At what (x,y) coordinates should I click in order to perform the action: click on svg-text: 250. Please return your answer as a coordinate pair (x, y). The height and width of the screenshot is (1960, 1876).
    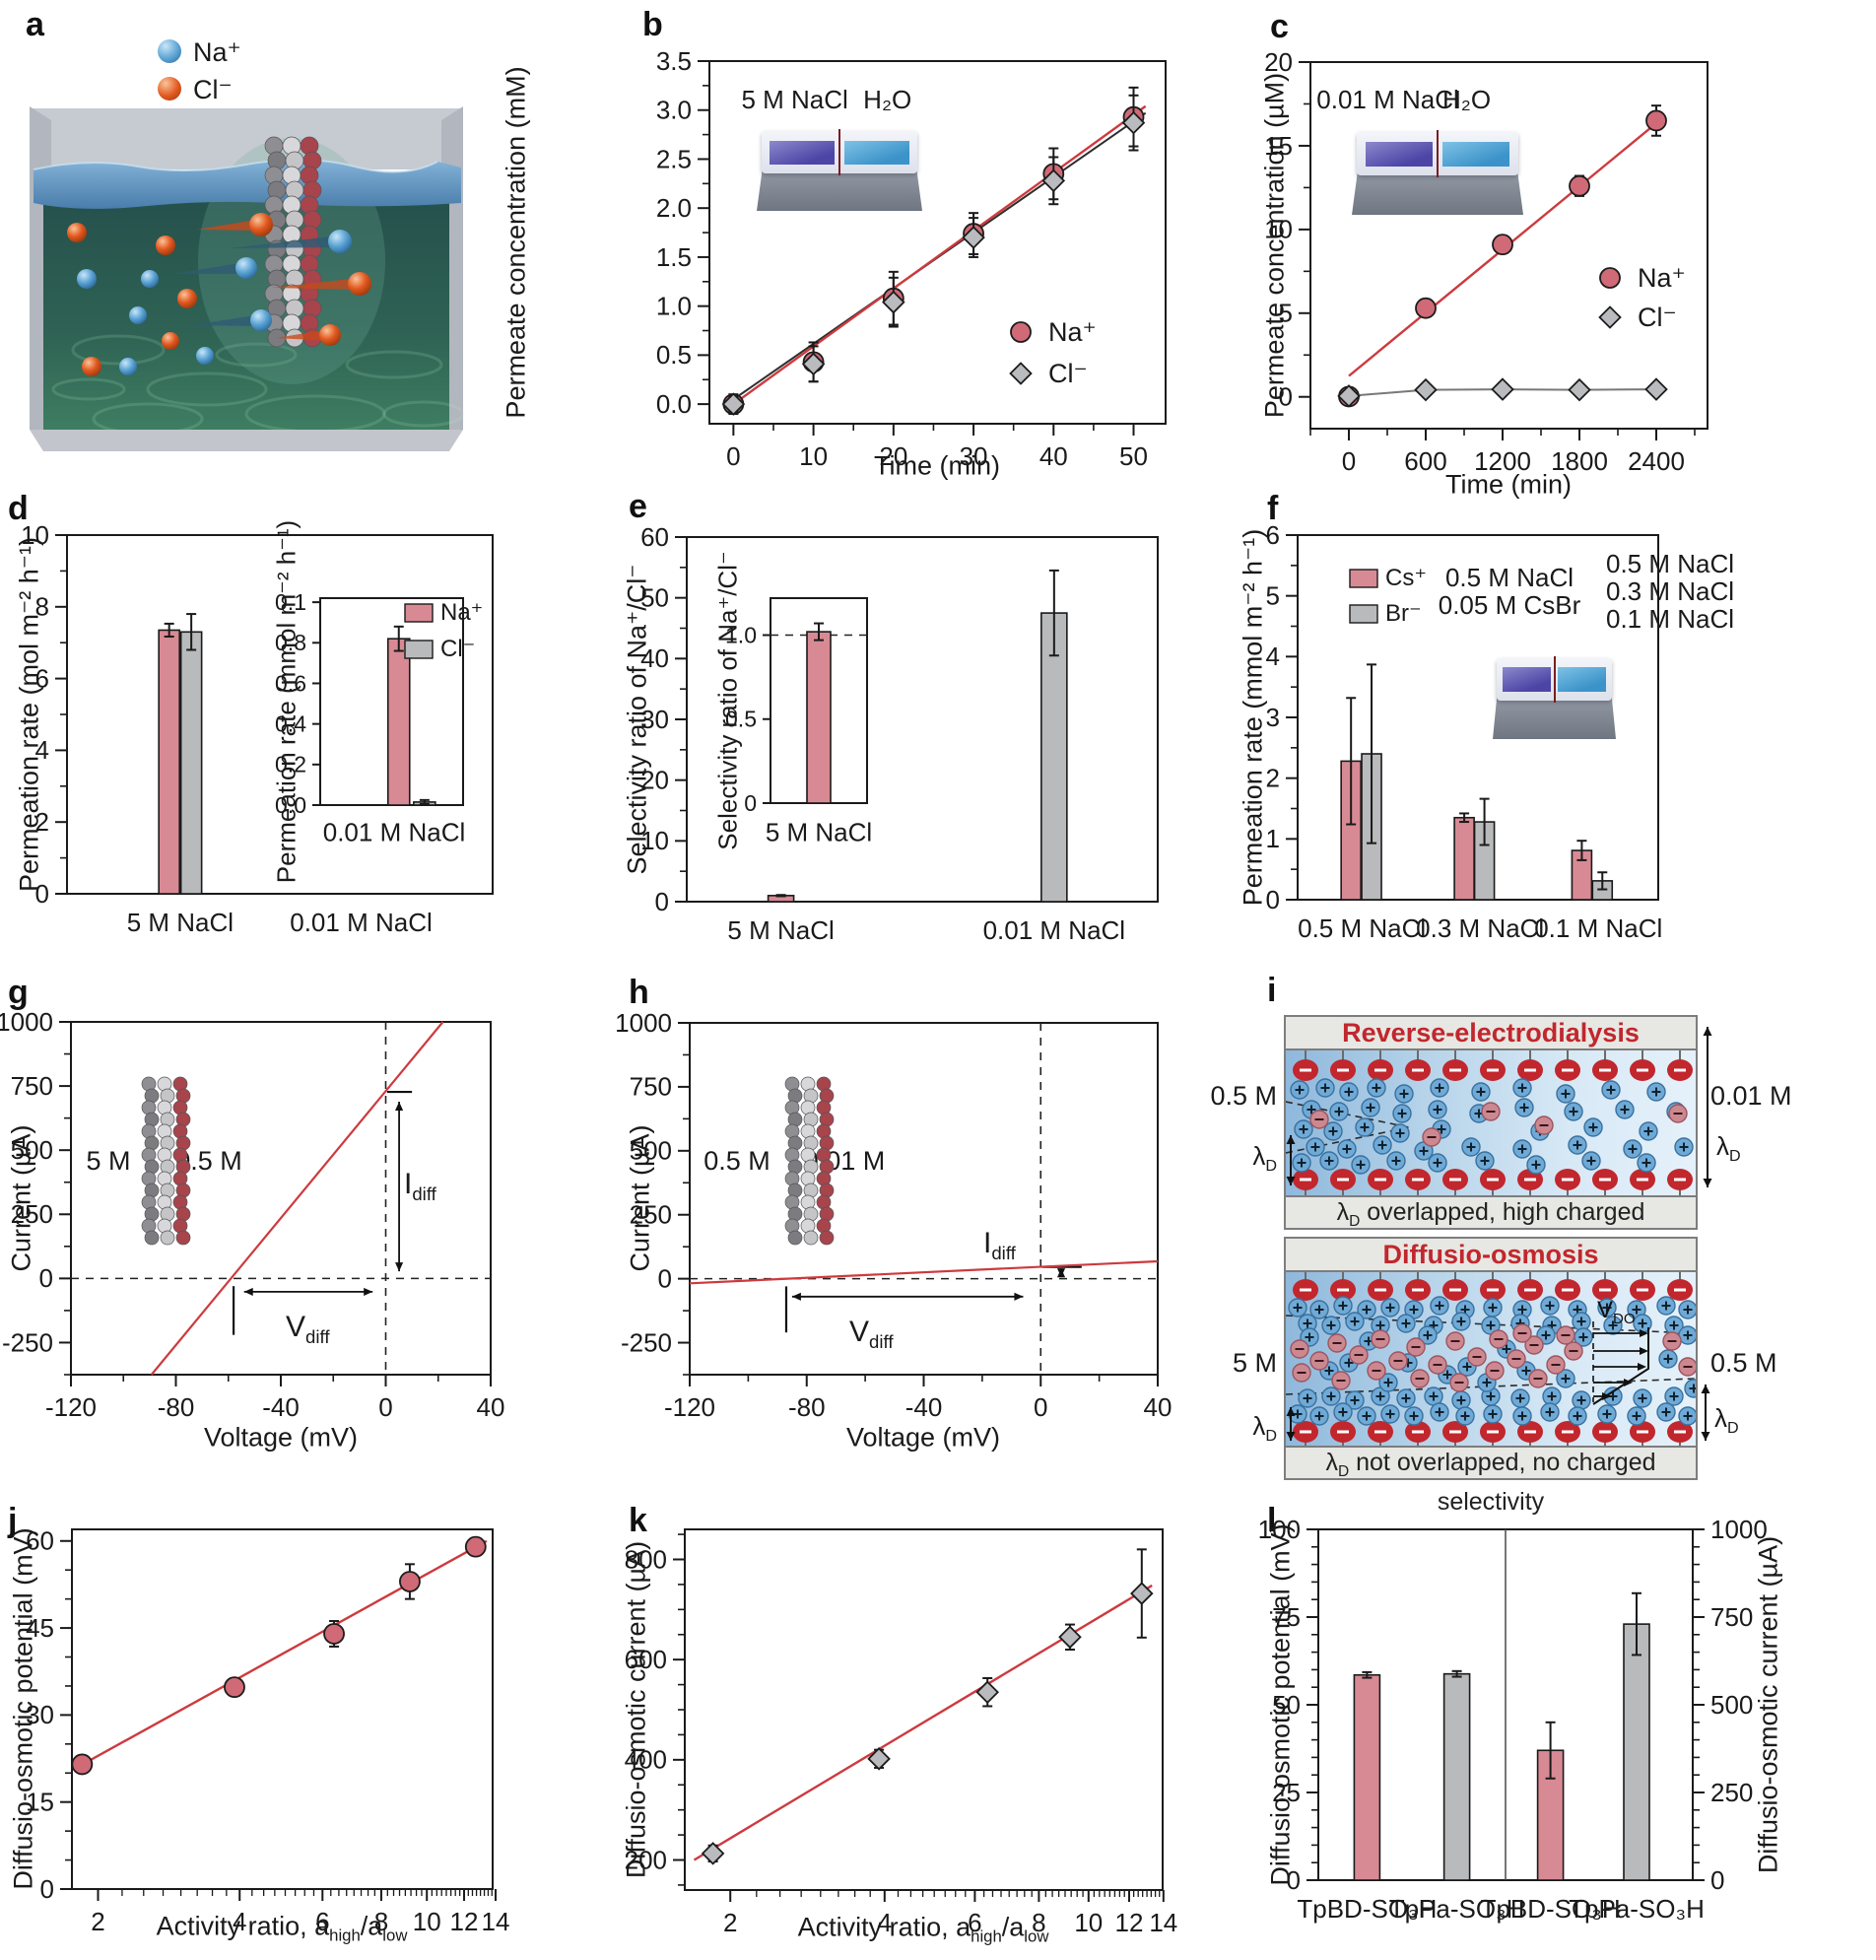
    Looking at the image, I should click on (651, 1215).